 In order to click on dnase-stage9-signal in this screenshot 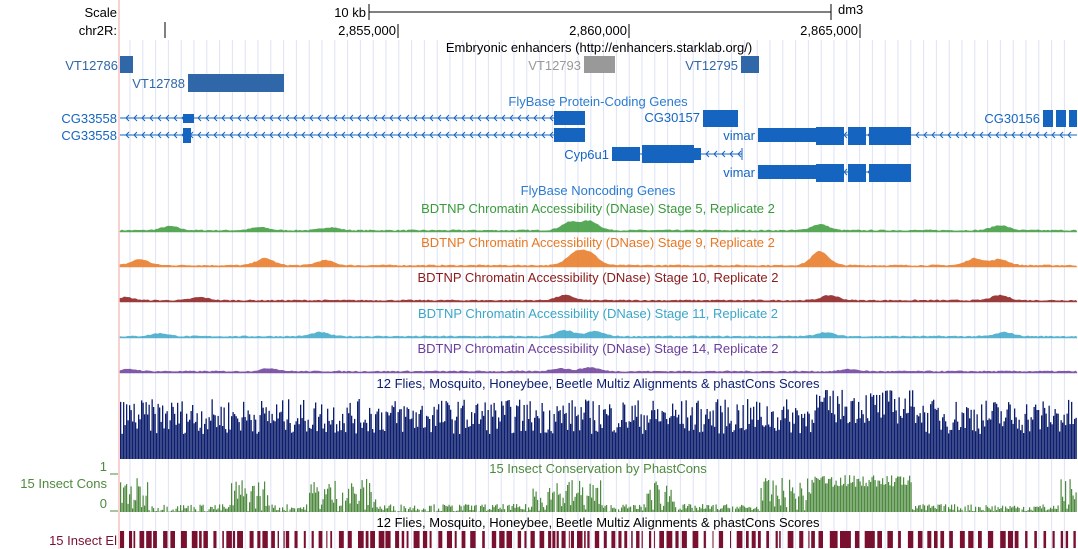, I will do `click(598, 258)`.